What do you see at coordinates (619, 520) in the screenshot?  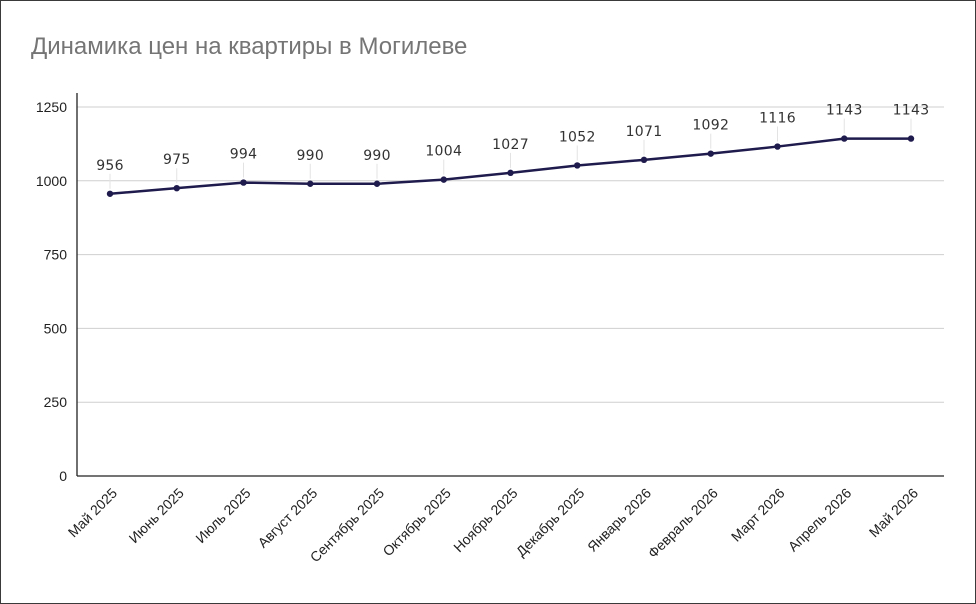 I see `x-tick-label: Январь 2026` at bounding box center [619, 520].